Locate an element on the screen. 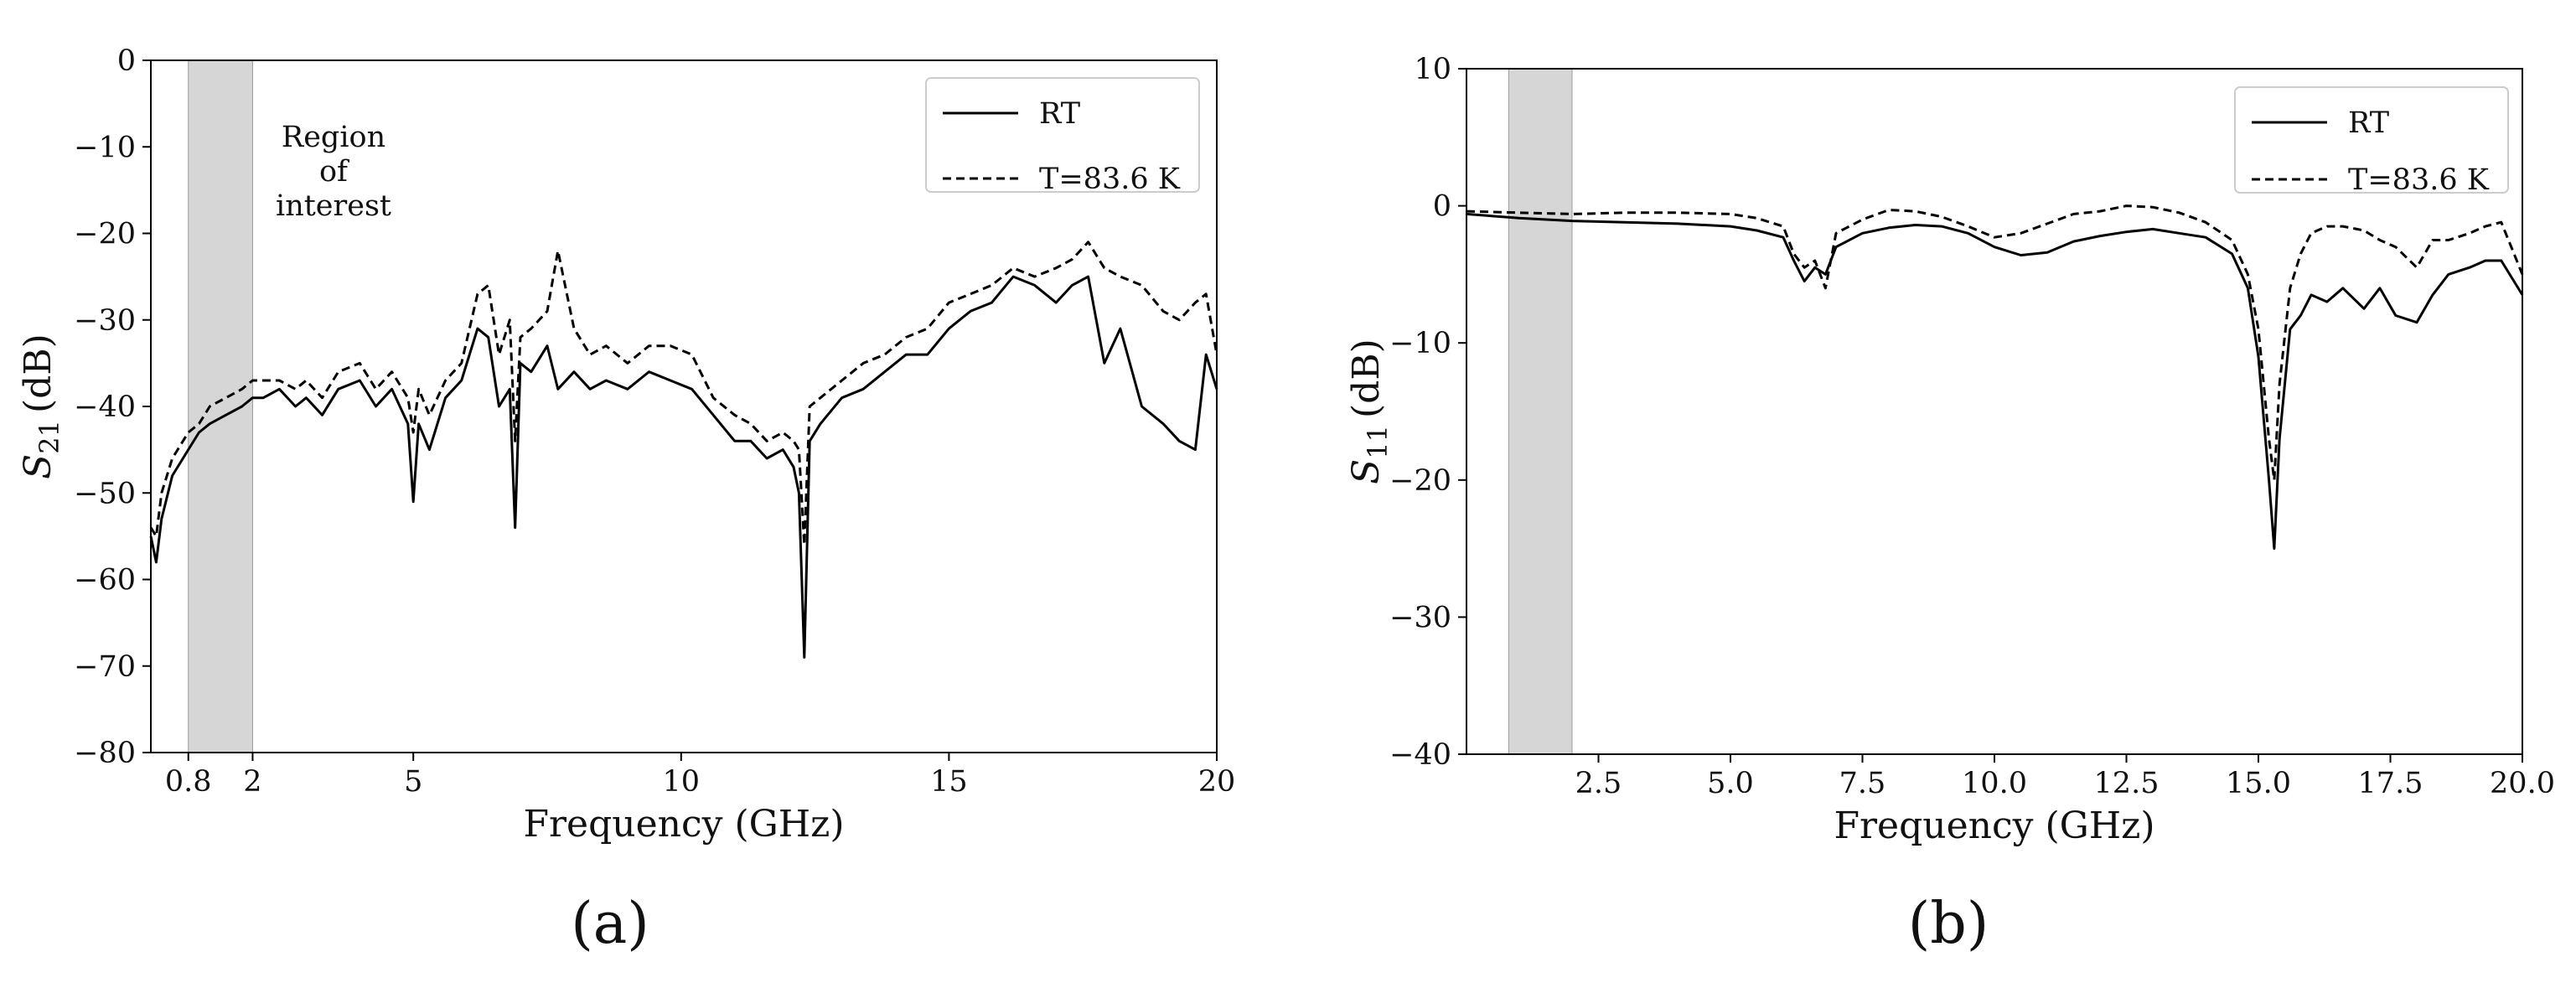  y-axis-label: S21 (dB) is located at coordinates (41, 407).